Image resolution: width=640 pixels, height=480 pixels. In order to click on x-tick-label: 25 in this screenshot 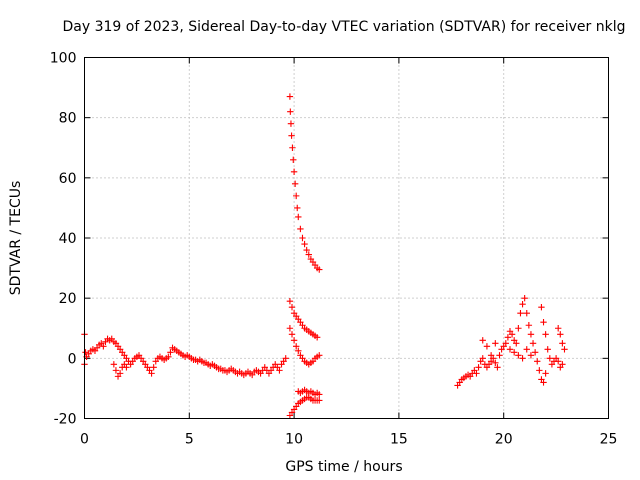, I will do `click(609, 440)`.